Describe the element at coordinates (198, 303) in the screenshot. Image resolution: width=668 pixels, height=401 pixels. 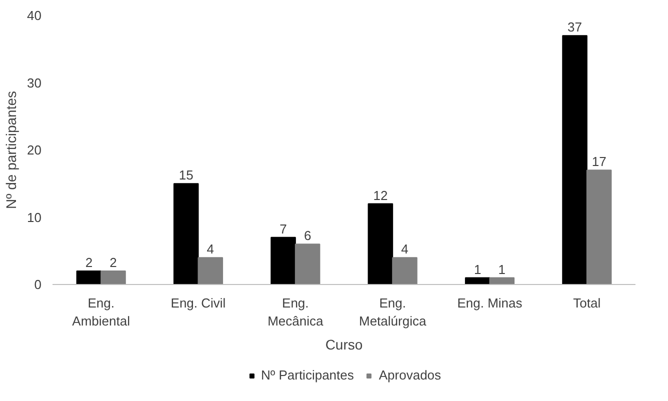
I see `x-tick-label: Eng. Civil` at that location.